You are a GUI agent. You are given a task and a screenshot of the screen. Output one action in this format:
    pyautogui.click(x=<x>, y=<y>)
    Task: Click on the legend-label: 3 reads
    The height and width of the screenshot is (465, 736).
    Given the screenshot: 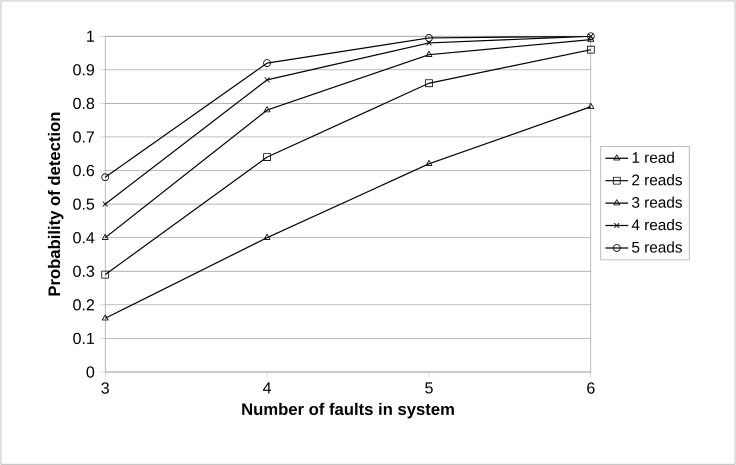 What is the action you would take?
    pyautogui.click(x=657, y=202)
    